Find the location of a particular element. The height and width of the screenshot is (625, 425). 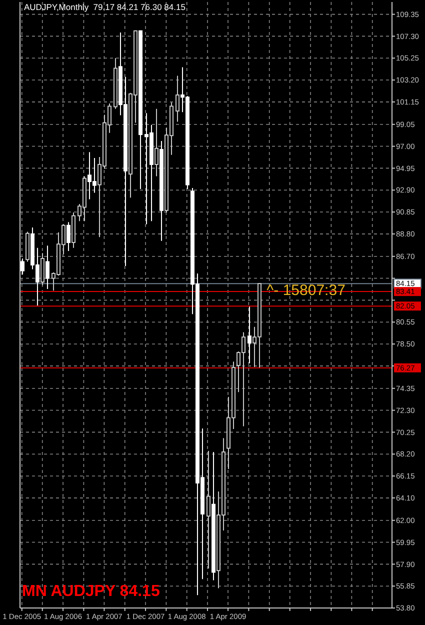

chart-title: AUDJPY,Monthly 79.17 84.21 76.30 84.15 is located at coordinates (105, 7).